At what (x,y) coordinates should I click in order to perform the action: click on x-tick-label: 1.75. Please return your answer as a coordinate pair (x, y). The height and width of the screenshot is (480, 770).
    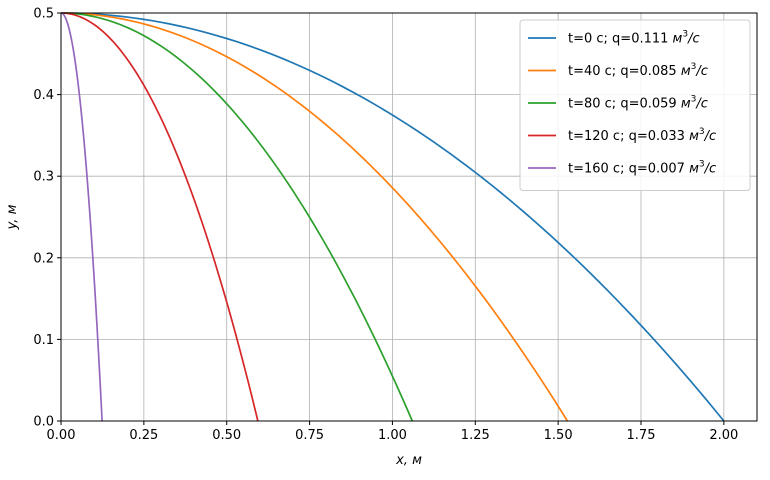
    Looking at the image, I should click on (641, 435).